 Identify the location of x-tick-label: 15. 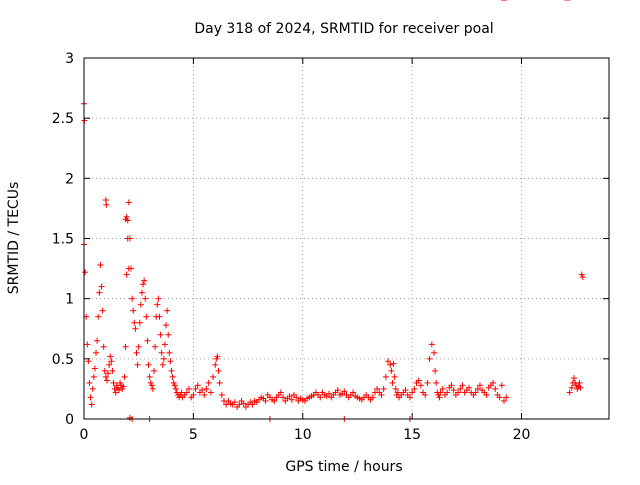
(412, 435).